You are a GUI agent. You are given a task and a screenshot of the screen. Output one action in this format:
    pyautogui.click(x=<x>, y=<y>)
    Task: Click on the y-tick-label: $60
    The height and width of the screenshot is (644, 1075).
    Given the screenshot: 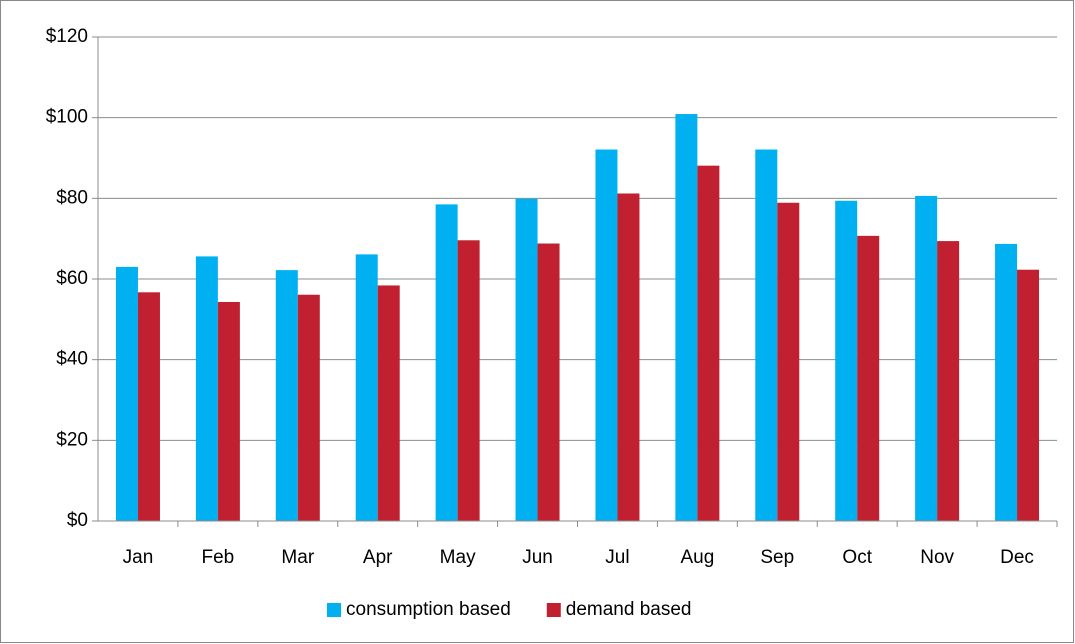 What is the action you would take?
    pyautogui.click(x=72, y=278)
    